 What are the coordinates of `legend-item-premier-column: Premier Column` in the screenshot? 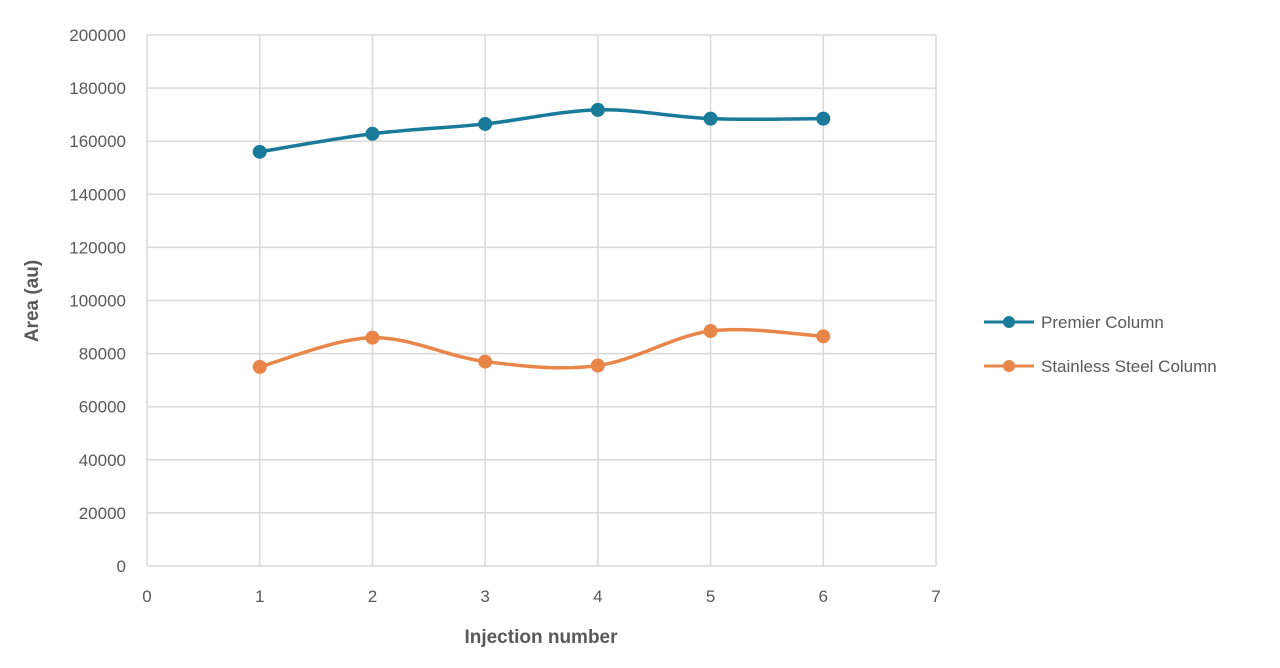 It's located at (1074, 322).